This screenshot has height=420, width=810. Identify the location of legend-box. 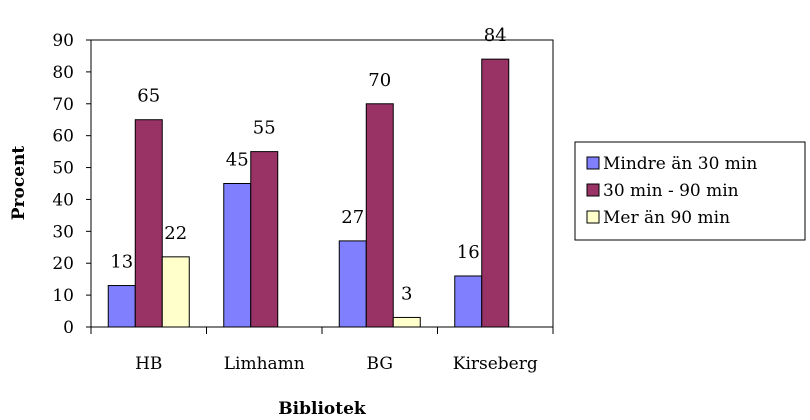
(690, 191).